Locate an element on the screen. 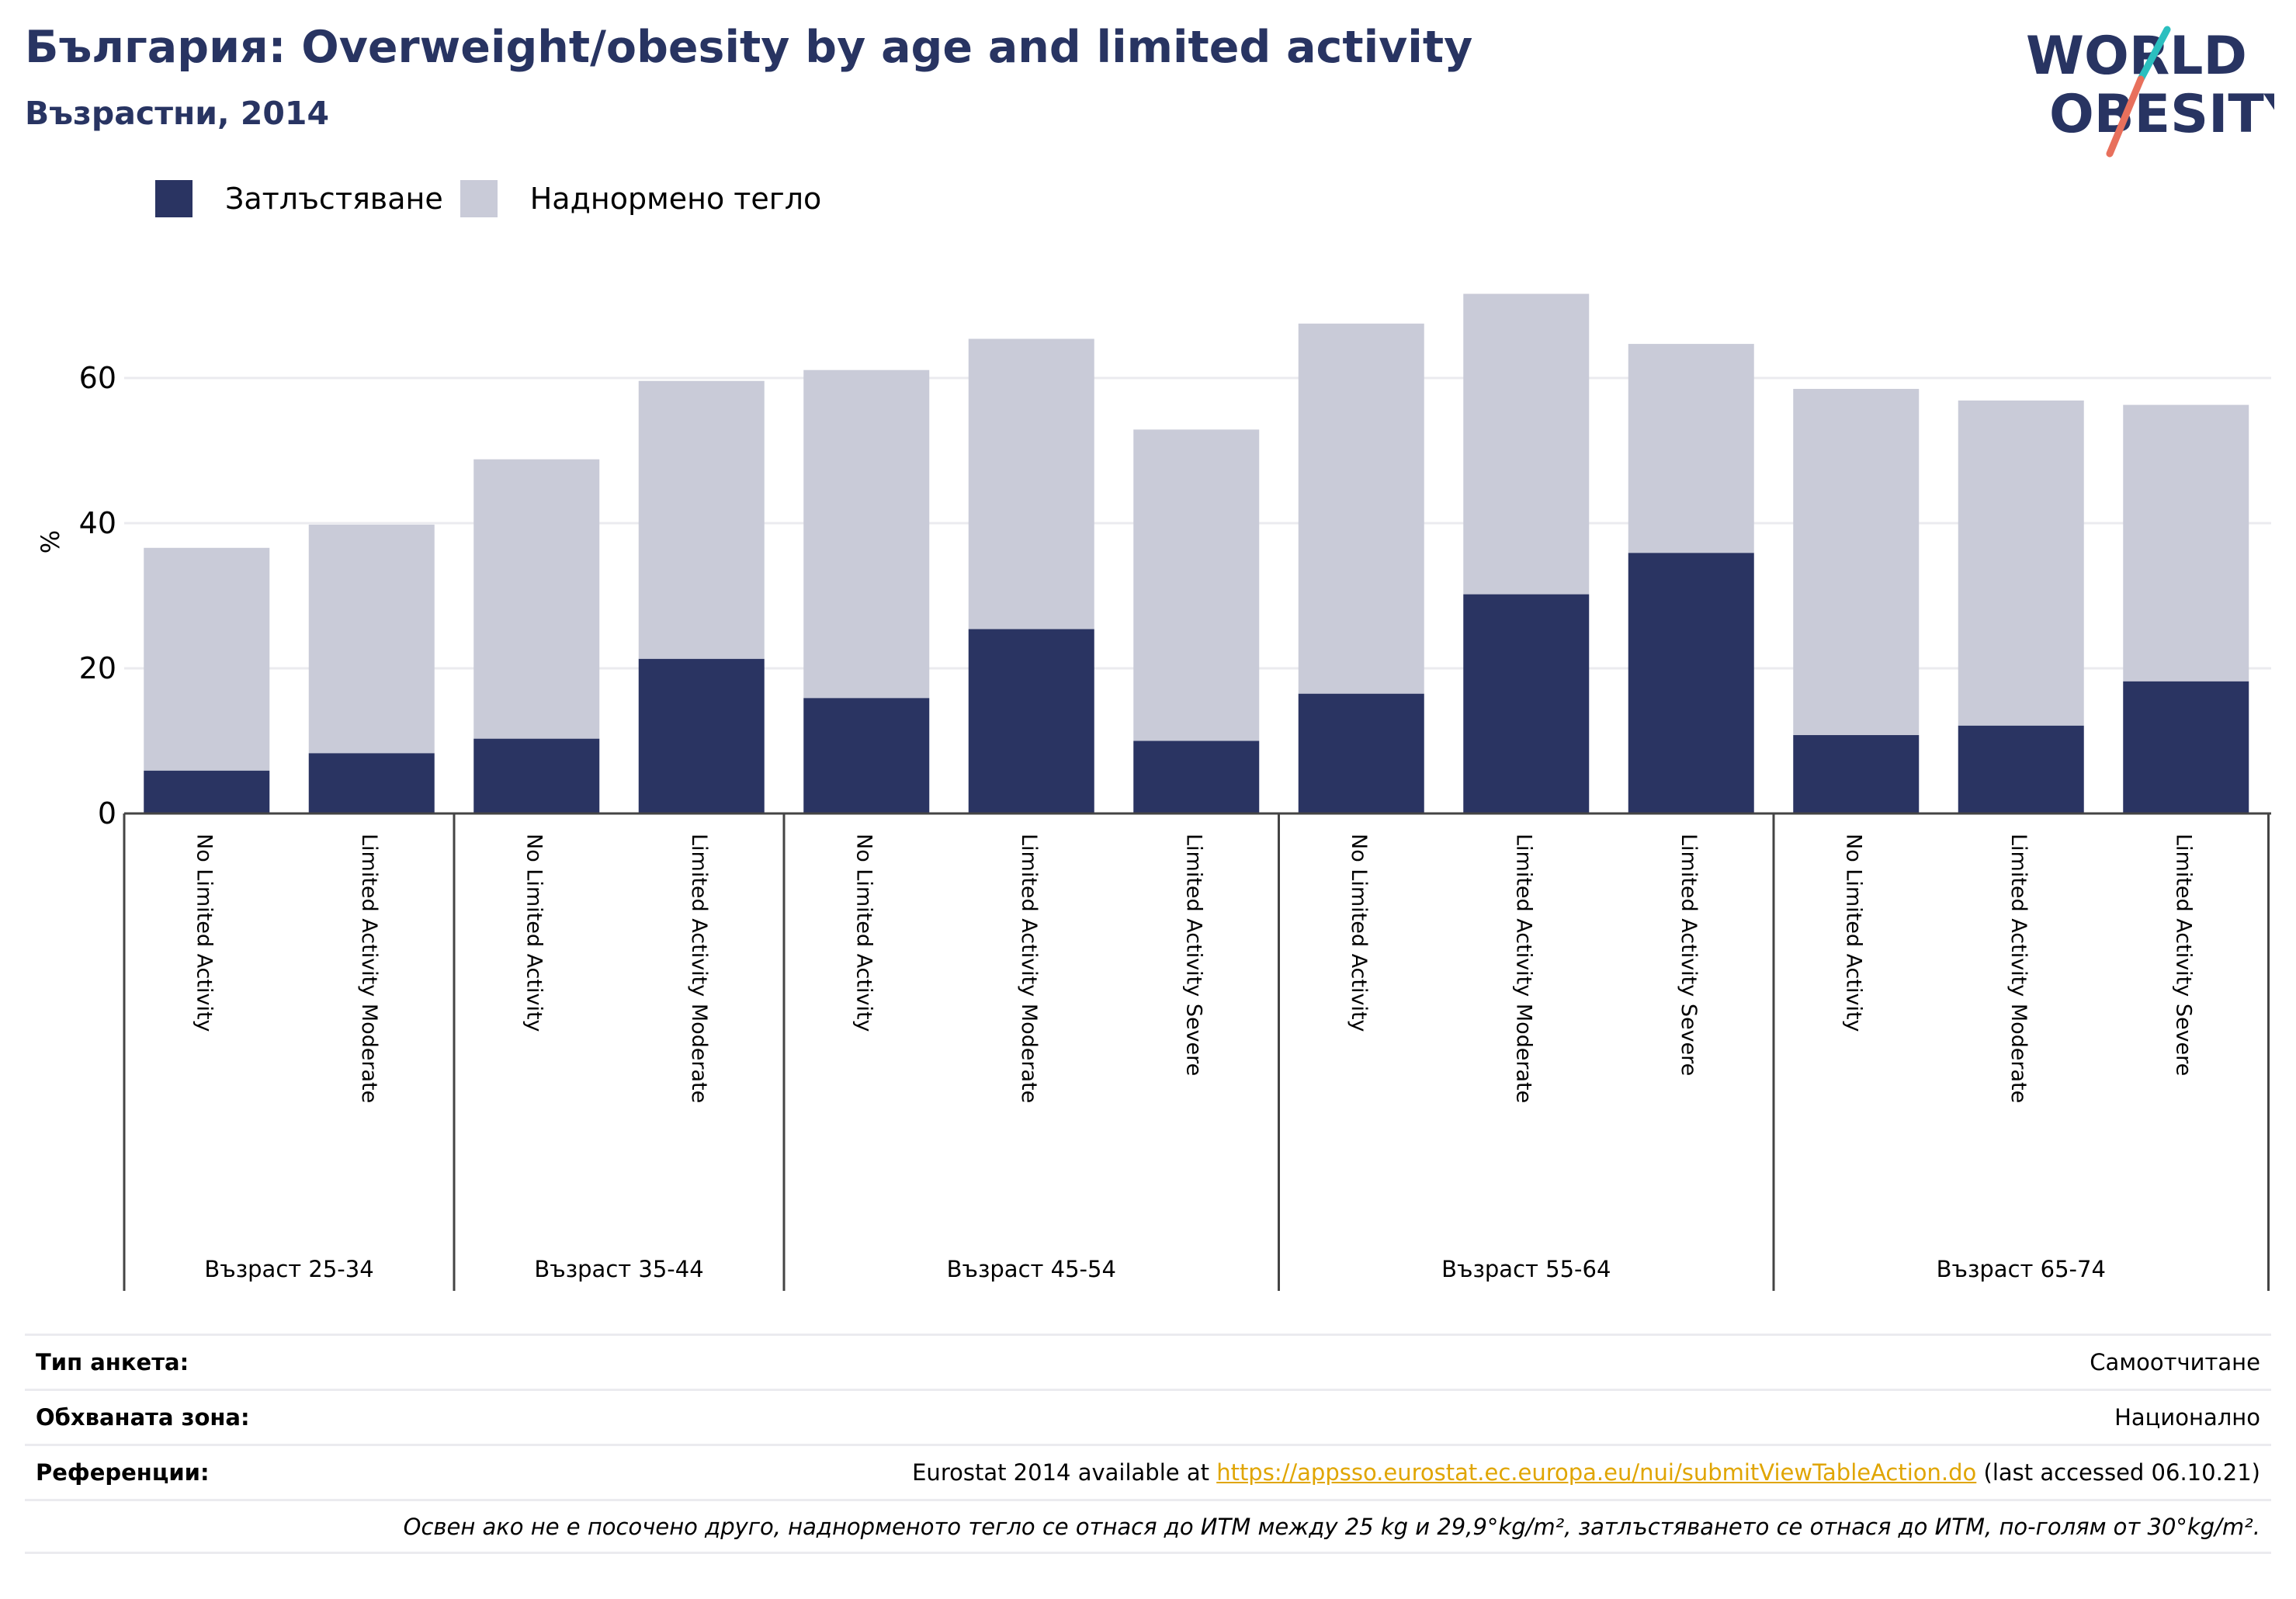 Image resolution: width=2296 pixels, height=1599 pixels. world-obesity-logo: WORLD OBESITY is located at coordinates (2150, 92).